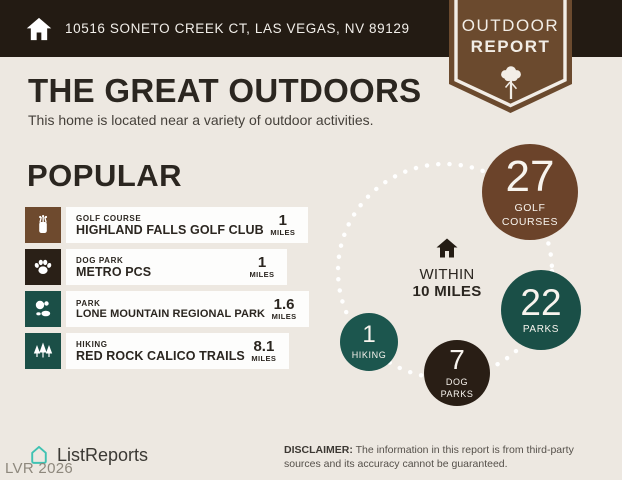 The width and height of the screenshot is (622, 480). I want to click on stat-value: 27, so click(530, 177).